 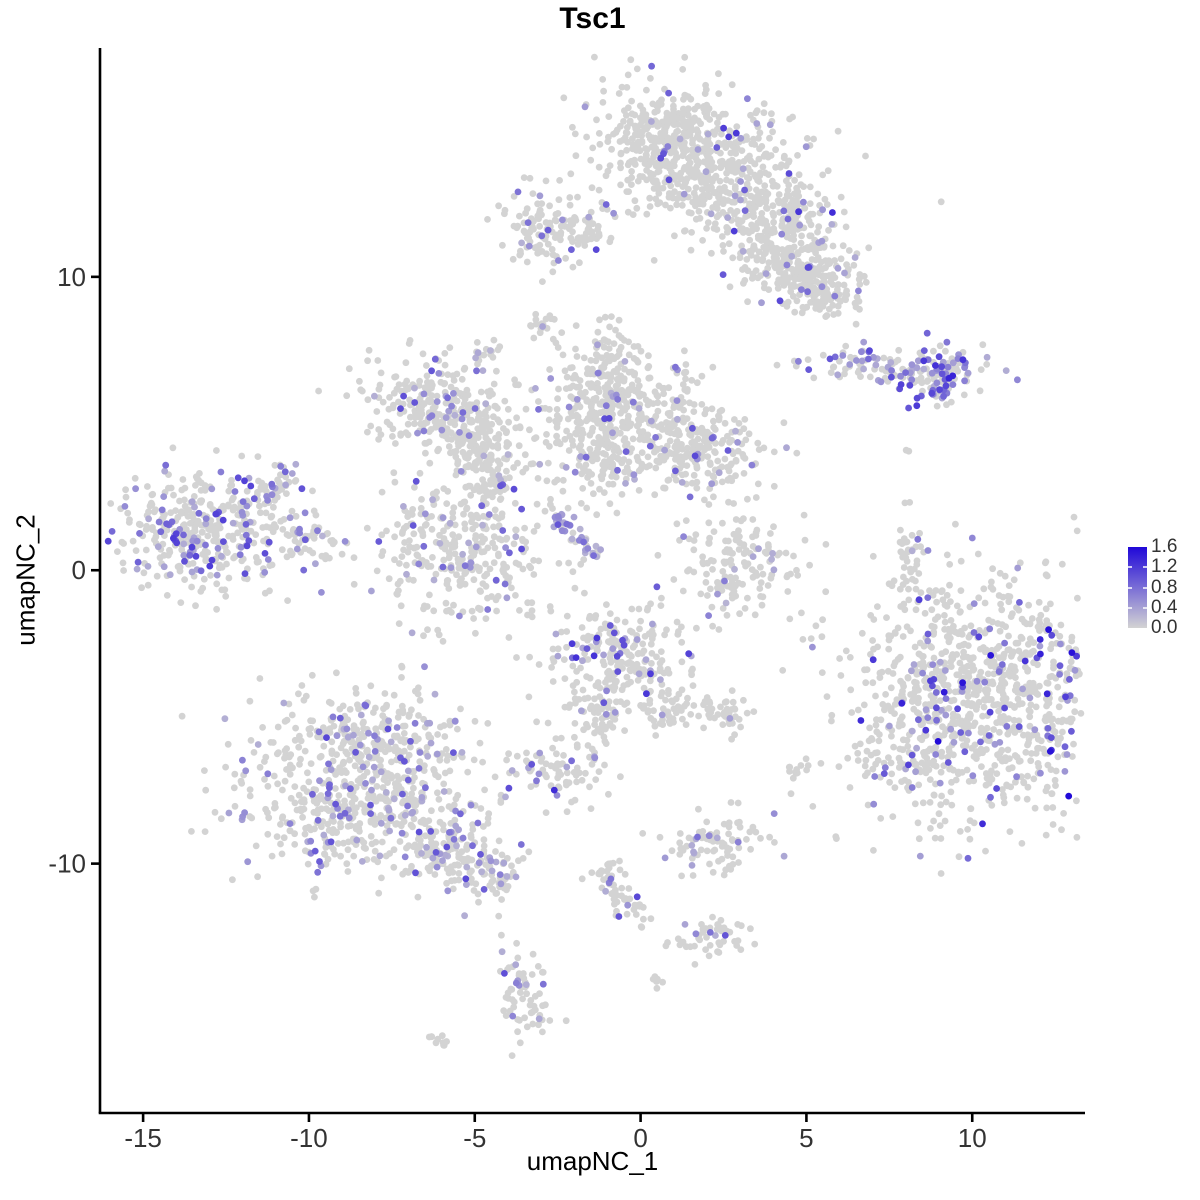 What do you see at coordinates (309, 1138) in the screenshot?
I see `x-tick-label: -10` at bounding box center [309, 1138].